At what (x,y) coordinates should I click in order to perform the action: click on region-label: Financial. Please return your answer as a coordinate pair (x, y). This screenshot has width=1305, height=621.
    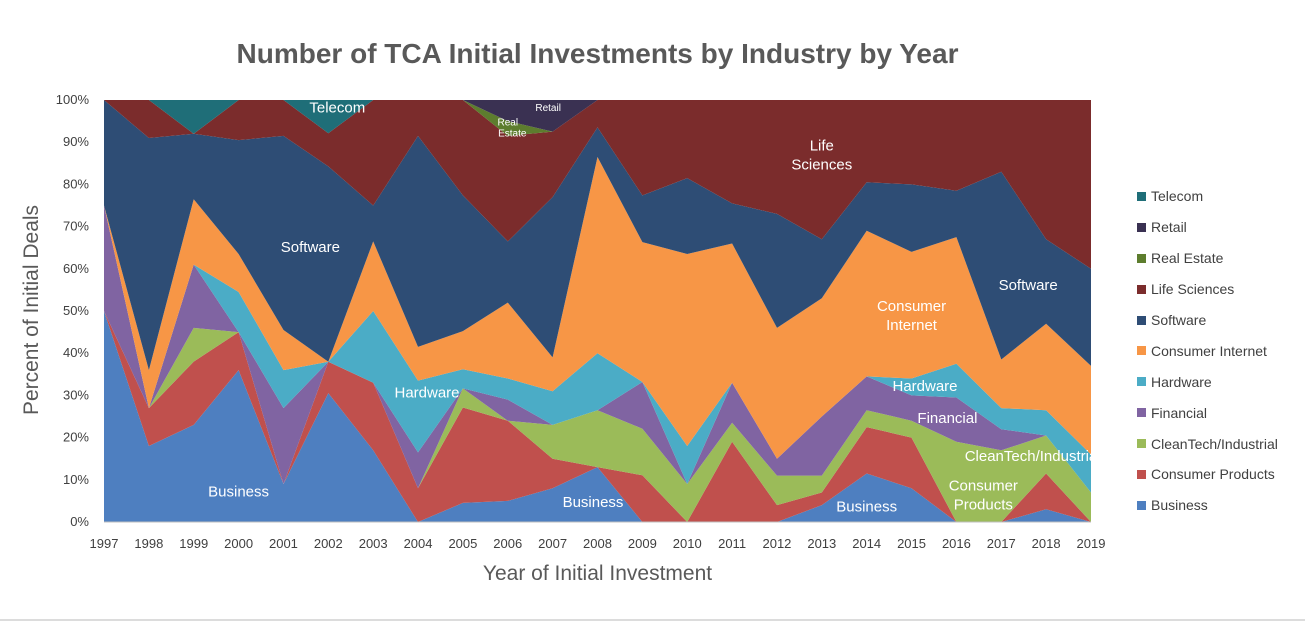
    Looking at the image, I should click on (947, 418).